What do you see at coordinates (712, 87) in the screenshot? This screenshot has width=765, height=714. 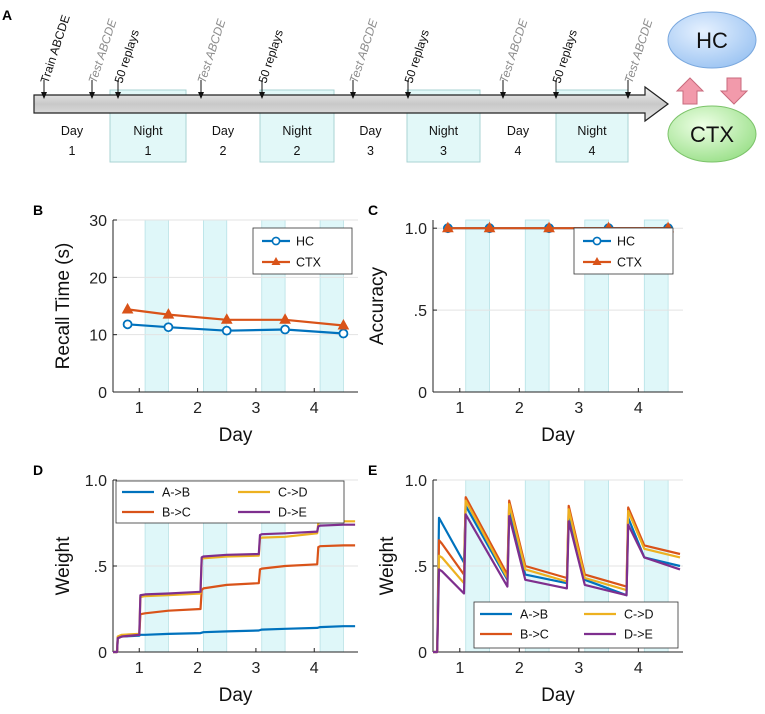 I see `hc-ctx-schematic: HC CTX` at bounding box center [712, 87].